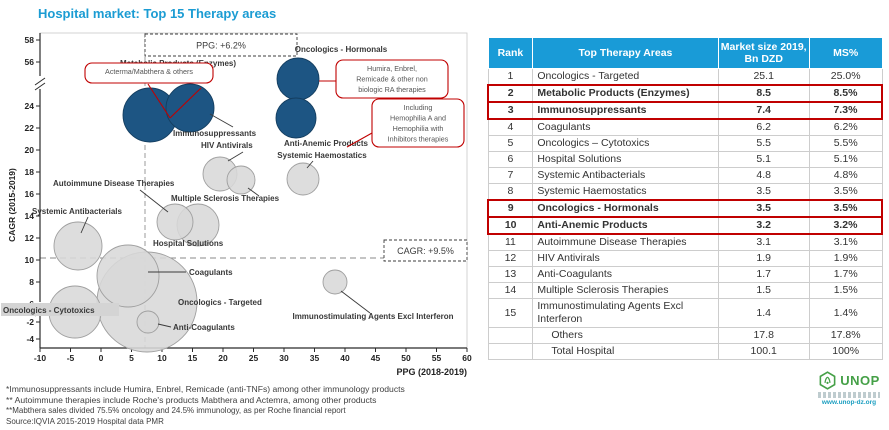  What do you see at coordinates (193, 358) in the screenshot?
I see `x-tick-label: 15` at bounding box center [193, 358].